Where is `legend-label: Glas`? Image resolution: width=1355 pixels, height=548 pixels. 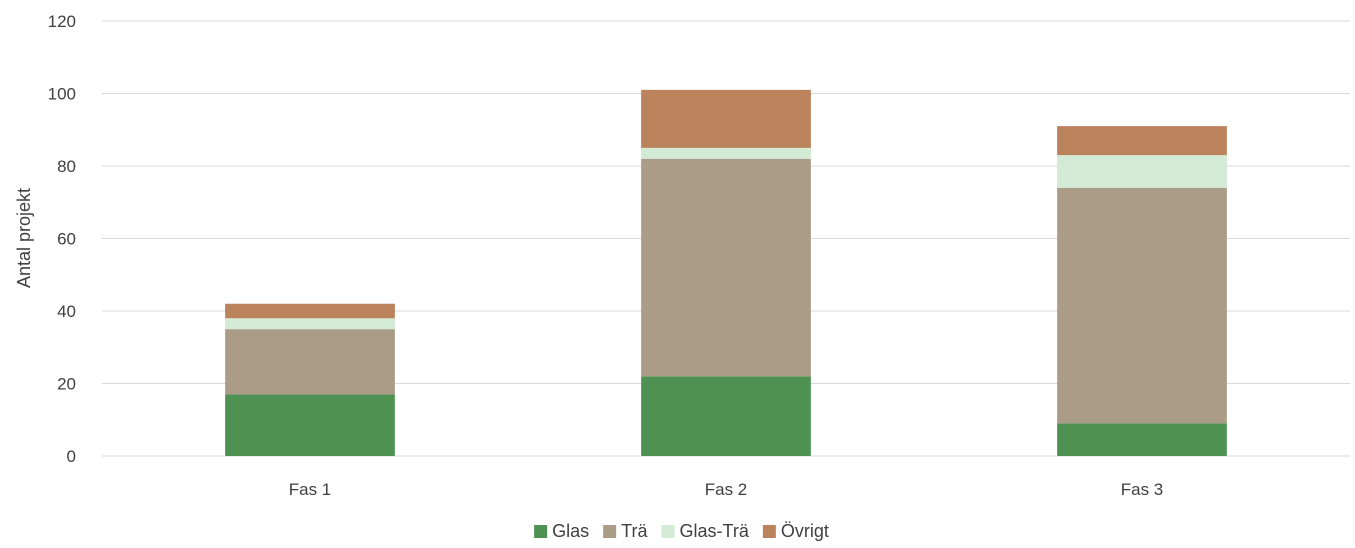 legend-label: Glas is located at coordinates (570, 531).